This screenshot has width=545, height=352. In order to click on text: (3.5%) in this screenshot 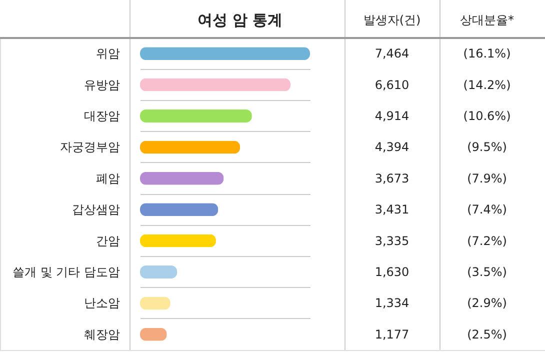, I will do `click(487, 272)`.